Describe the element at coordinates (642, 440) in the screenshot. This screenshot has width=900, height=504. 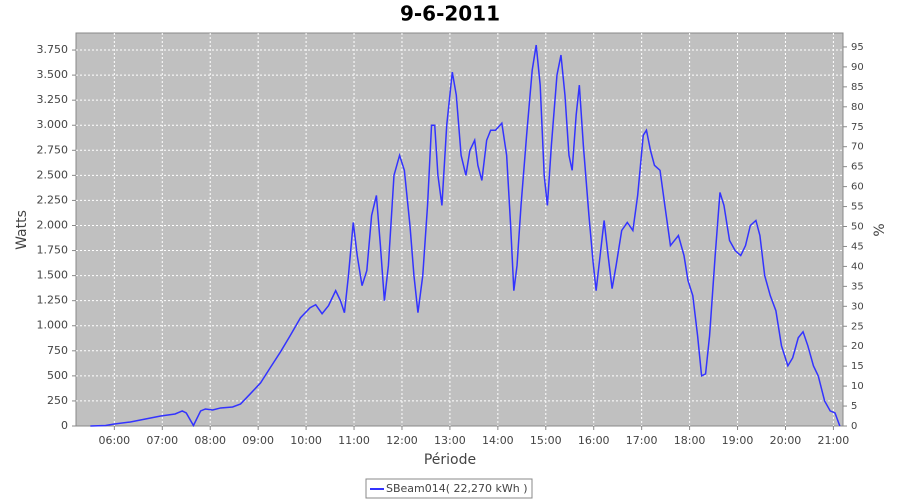
I see `x-tick-label: 17:00` at that location.